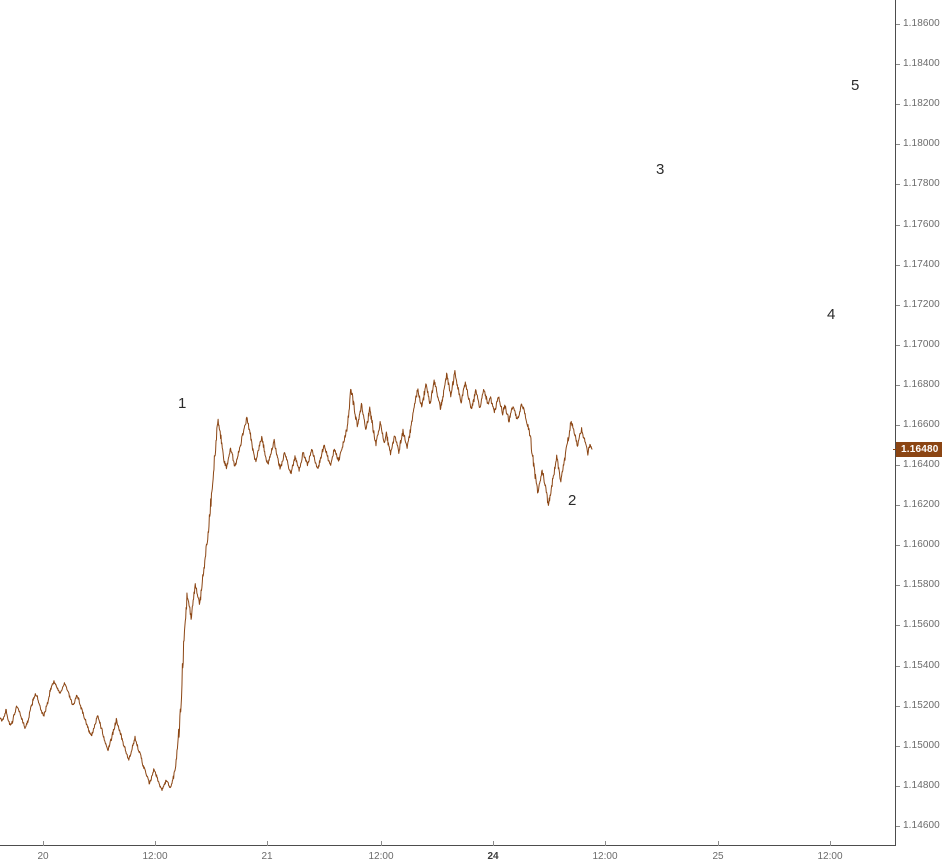  Describe the element at coordinates (855, 85) in the screenshot. I see `wave-label-5: 5` at that location.